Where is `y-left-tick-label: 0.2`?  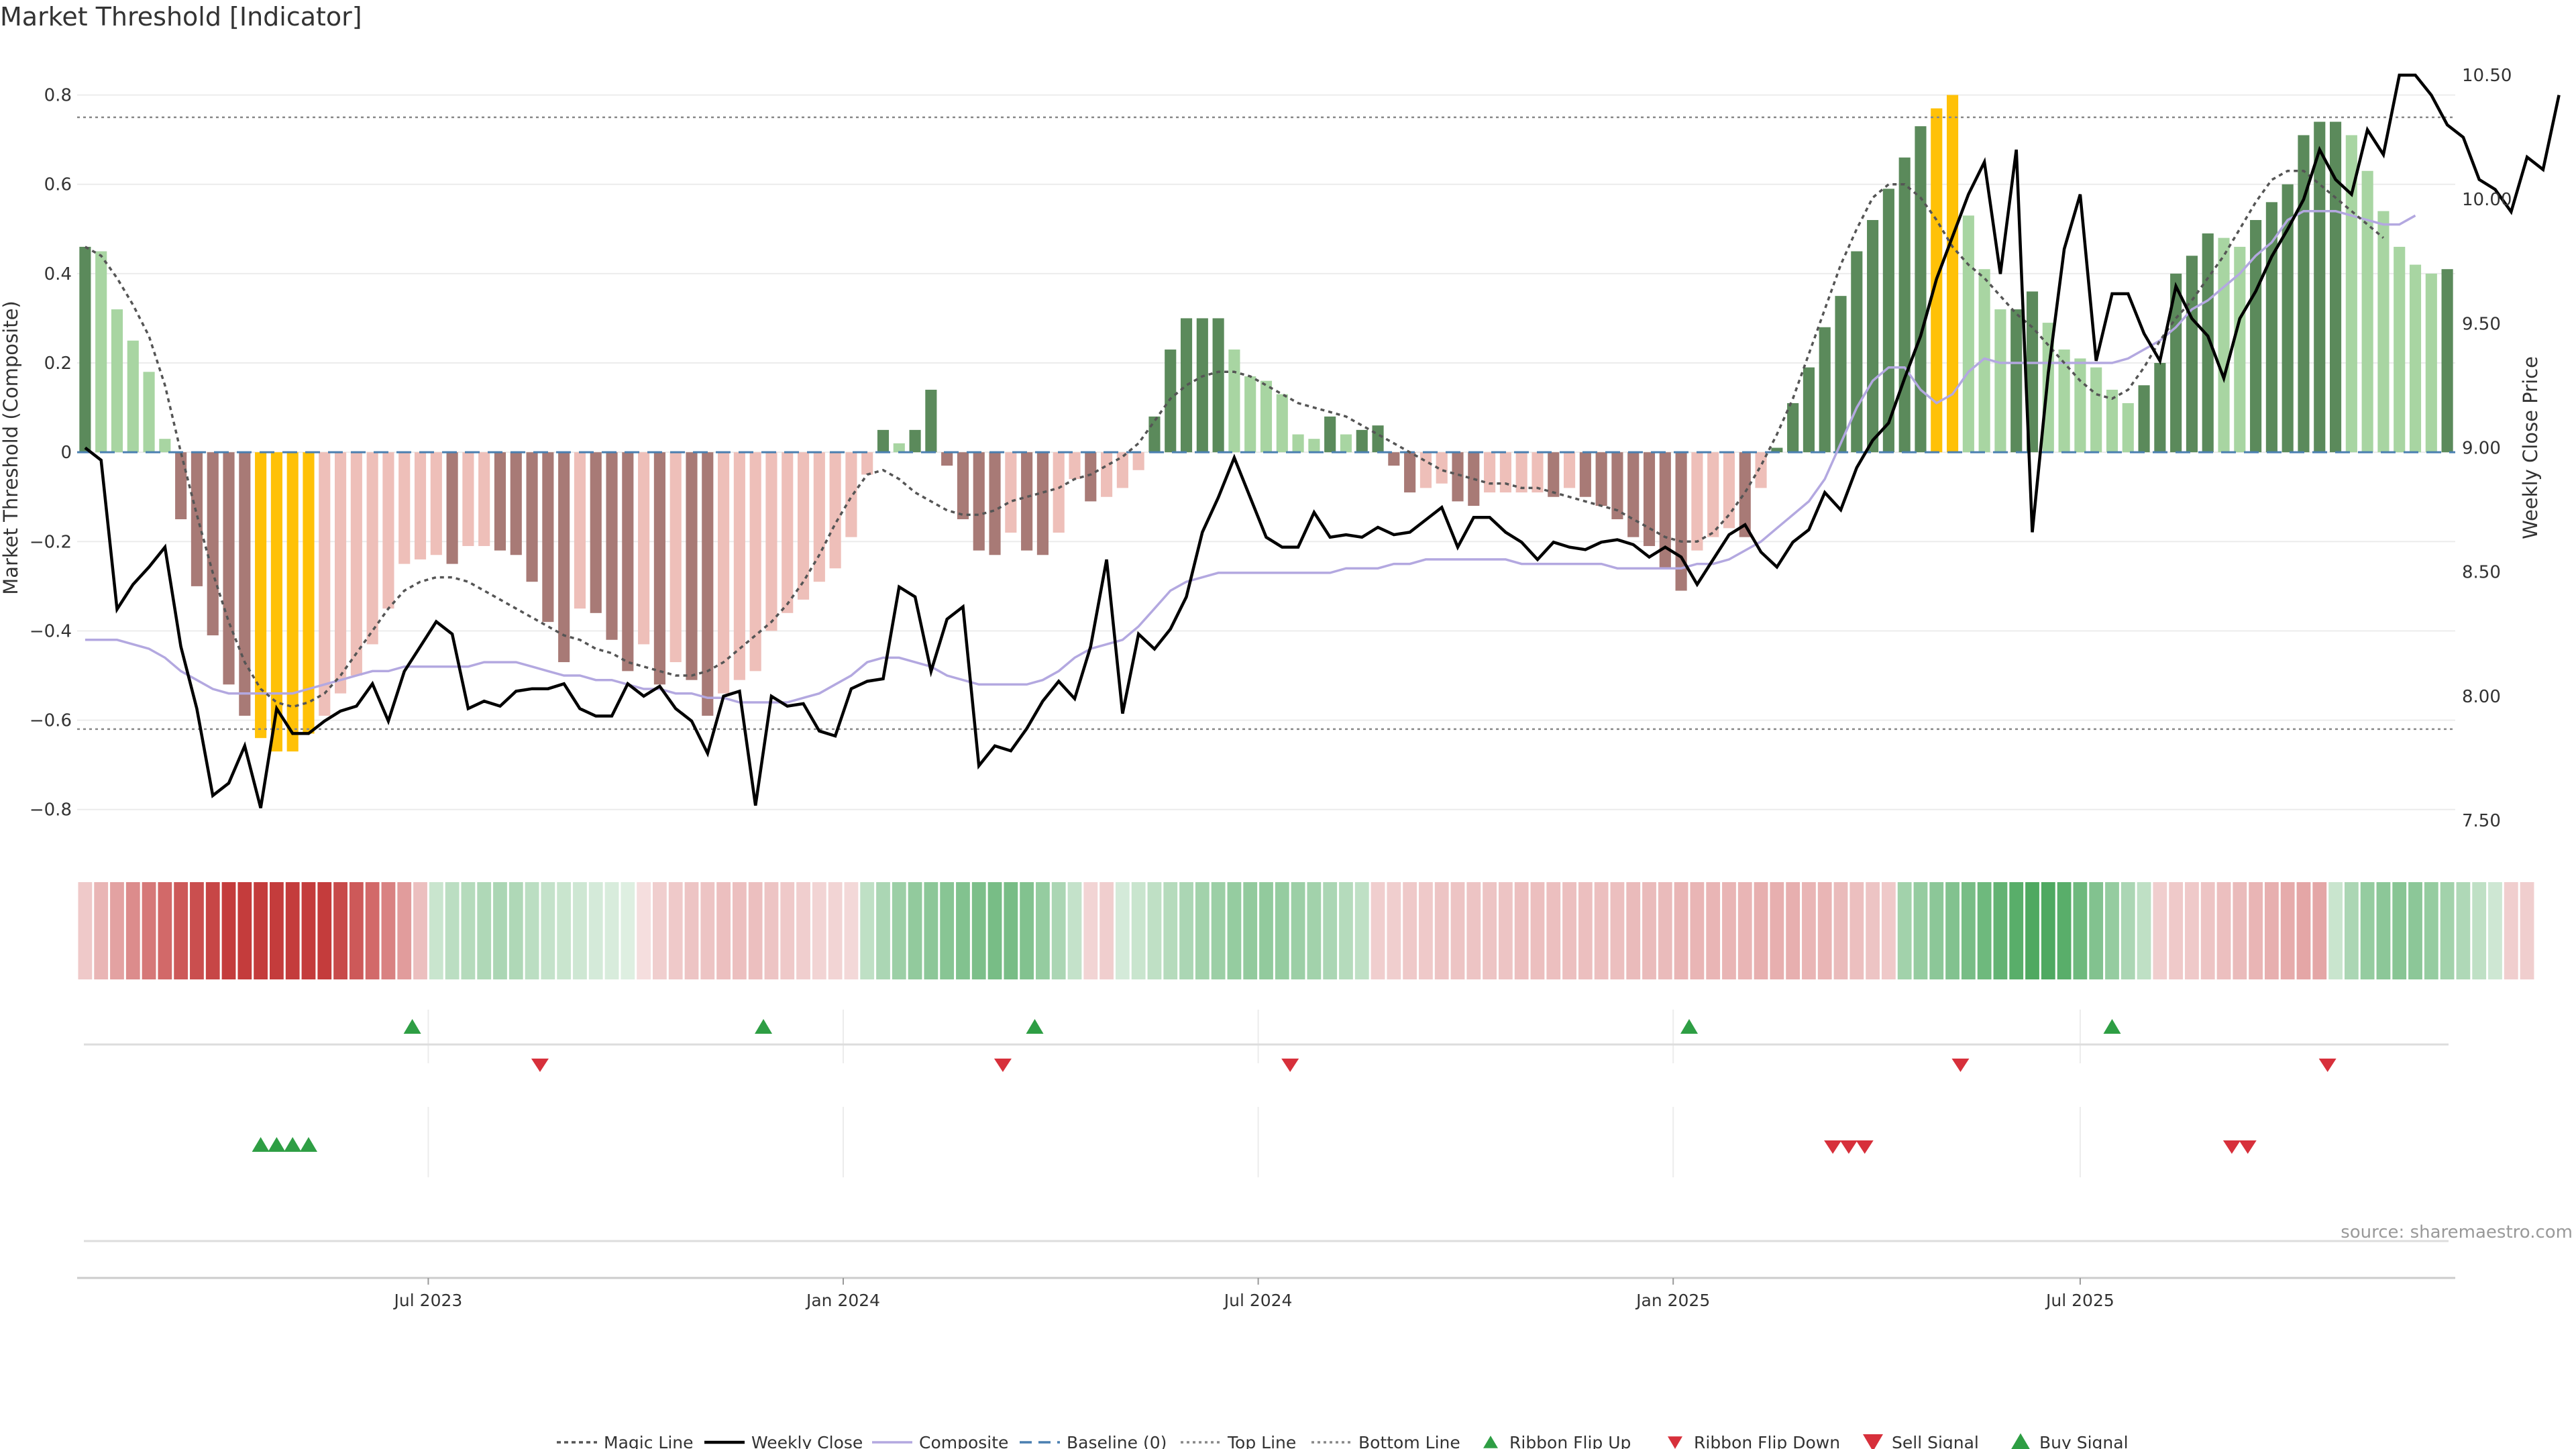
y-left-tick-label: 0.2 is located at coordinates (58, 364).